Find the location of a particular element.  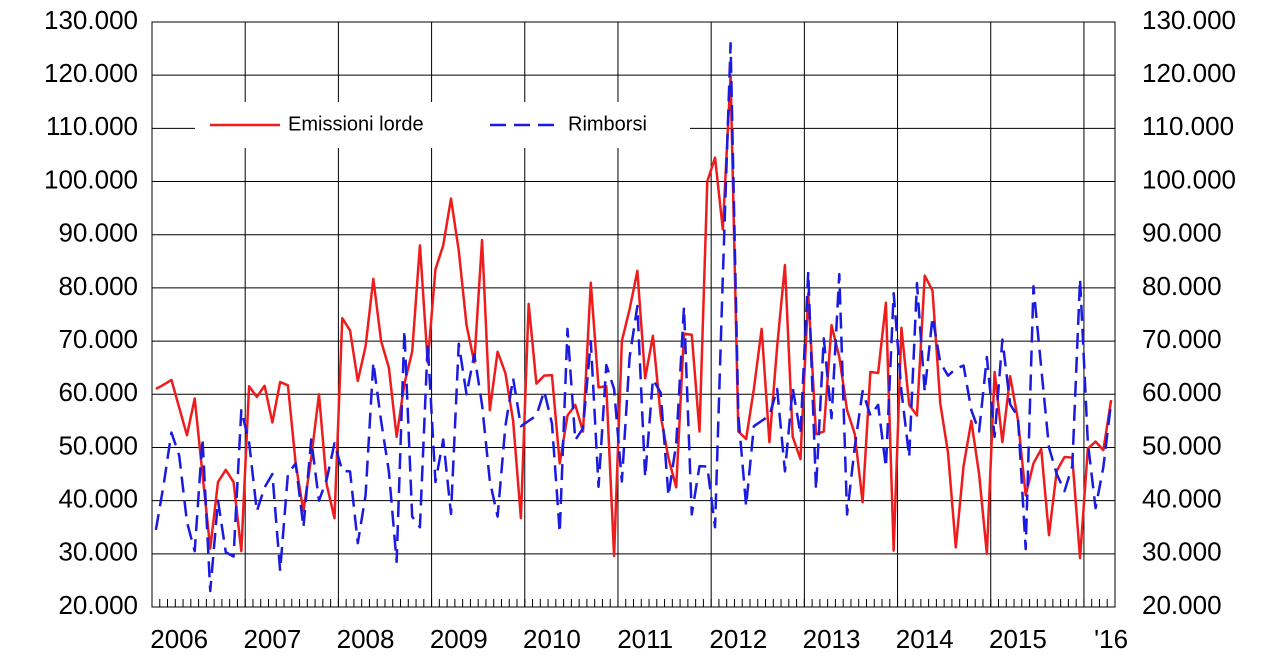

x-tick-label: 2013 is located at coordinates (832, 639).